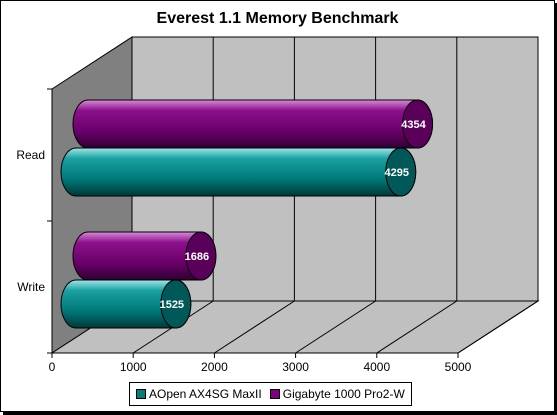 The height and width of the screenshot is (415, 557). What do you see at coordinates (274, 394) in the screenshot?
I see `legend-swatch-gigabyte` at bounding box center [274, 394].